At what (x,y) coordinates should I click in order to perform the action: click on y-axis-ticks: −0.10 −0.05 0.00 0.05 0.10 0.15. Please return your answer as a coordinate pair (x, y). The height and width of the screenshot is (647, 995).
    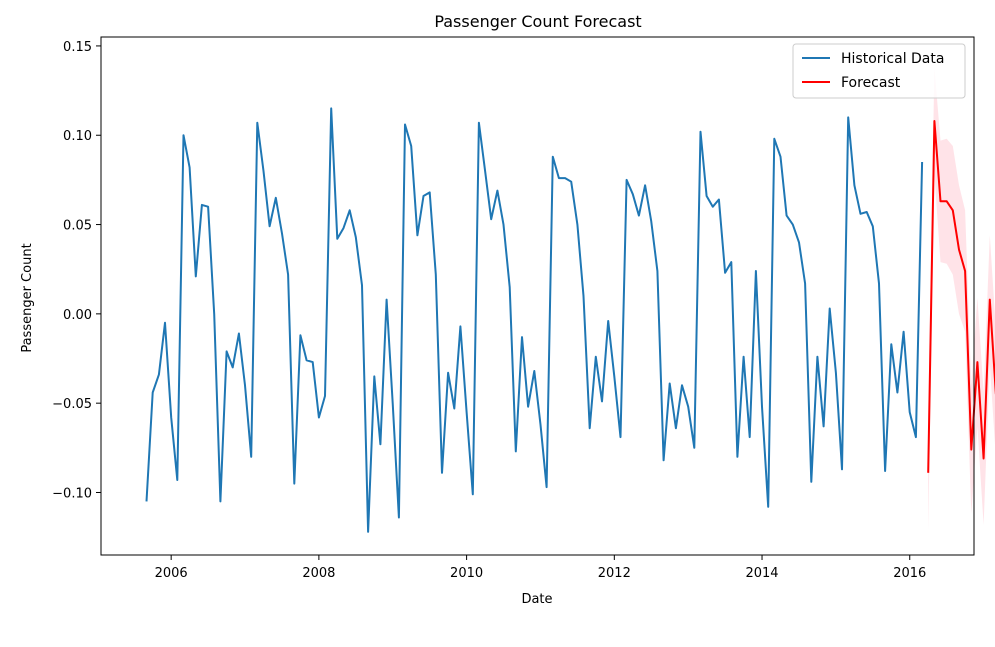
    Looking at the image, I should click on (76, 270).